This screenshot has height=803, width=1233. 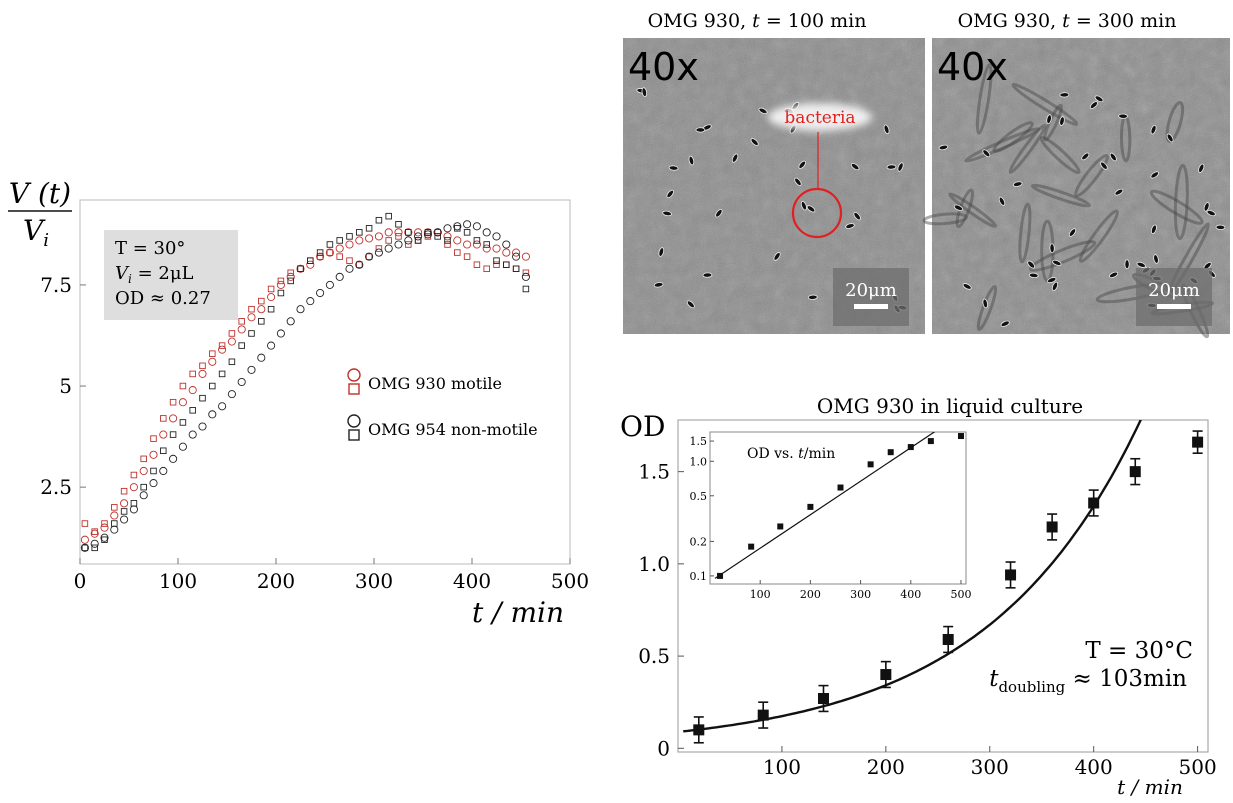 I want to click on growth-temperature: T = 30°C, so click(x=1139, y=651).